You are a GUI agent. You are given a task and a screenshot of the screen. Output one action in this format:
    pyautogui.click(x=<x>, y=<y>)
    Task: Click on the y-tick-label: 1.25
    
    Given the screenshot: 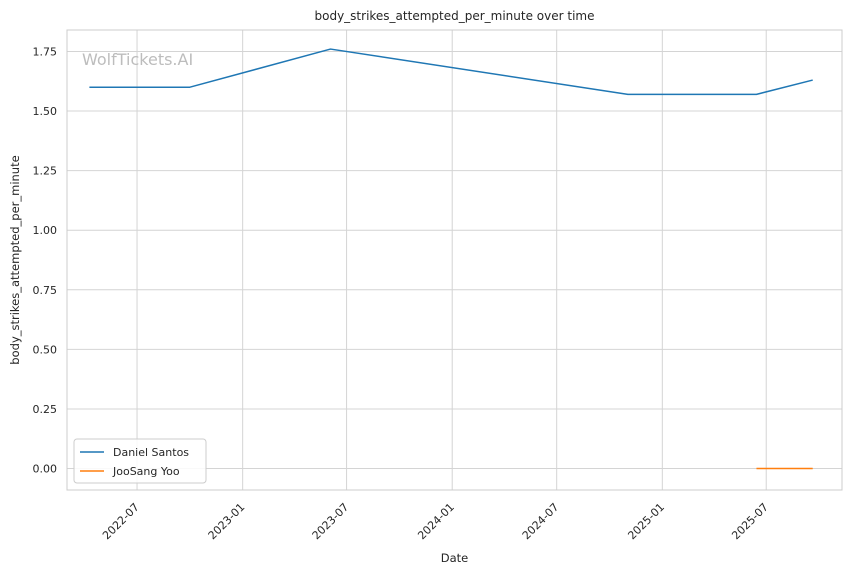 What is the action you would take?
    pyautogui.click(x=45, y=171)
    